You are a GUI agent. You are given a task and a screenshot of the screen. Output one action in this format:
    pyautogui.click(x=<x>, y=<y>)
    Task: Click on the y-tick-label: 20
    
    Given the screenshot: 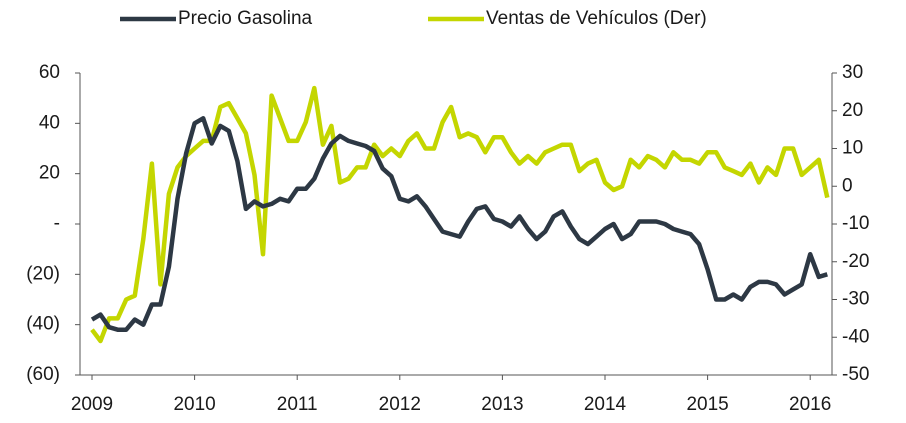 What is the action you would take?
    pyautogui.click(x=49, y=173)
    